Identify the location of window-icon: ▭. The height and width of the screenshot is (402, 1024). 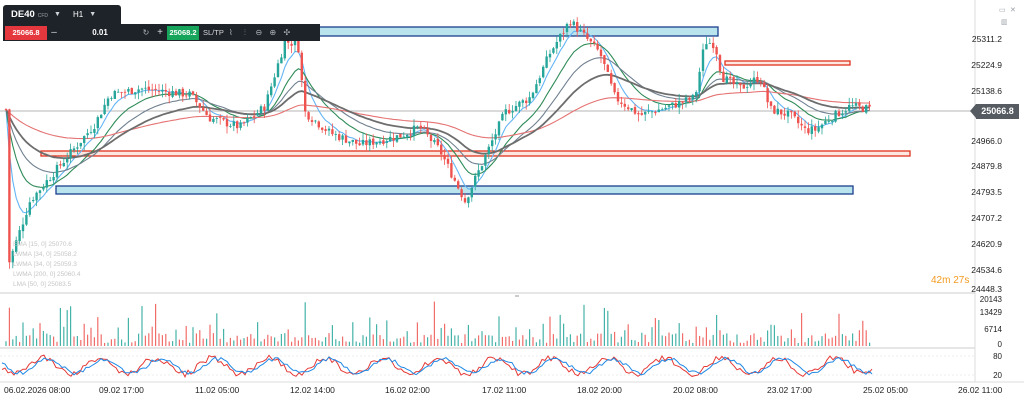
(1002, 10).